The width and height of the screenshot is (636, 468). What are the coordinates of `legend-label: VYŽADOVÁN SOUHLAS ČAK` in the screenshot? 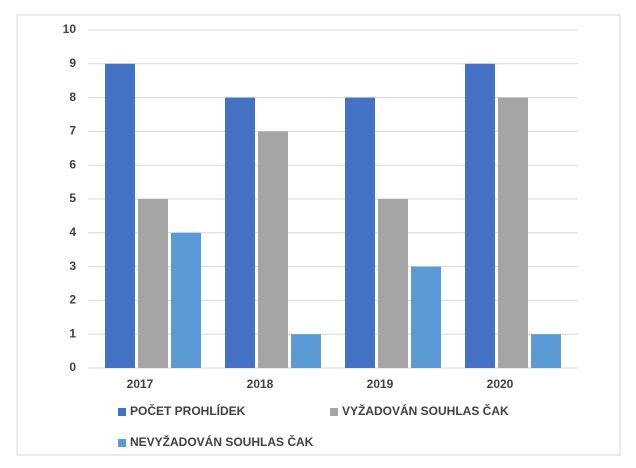 It's located at (425, 410).